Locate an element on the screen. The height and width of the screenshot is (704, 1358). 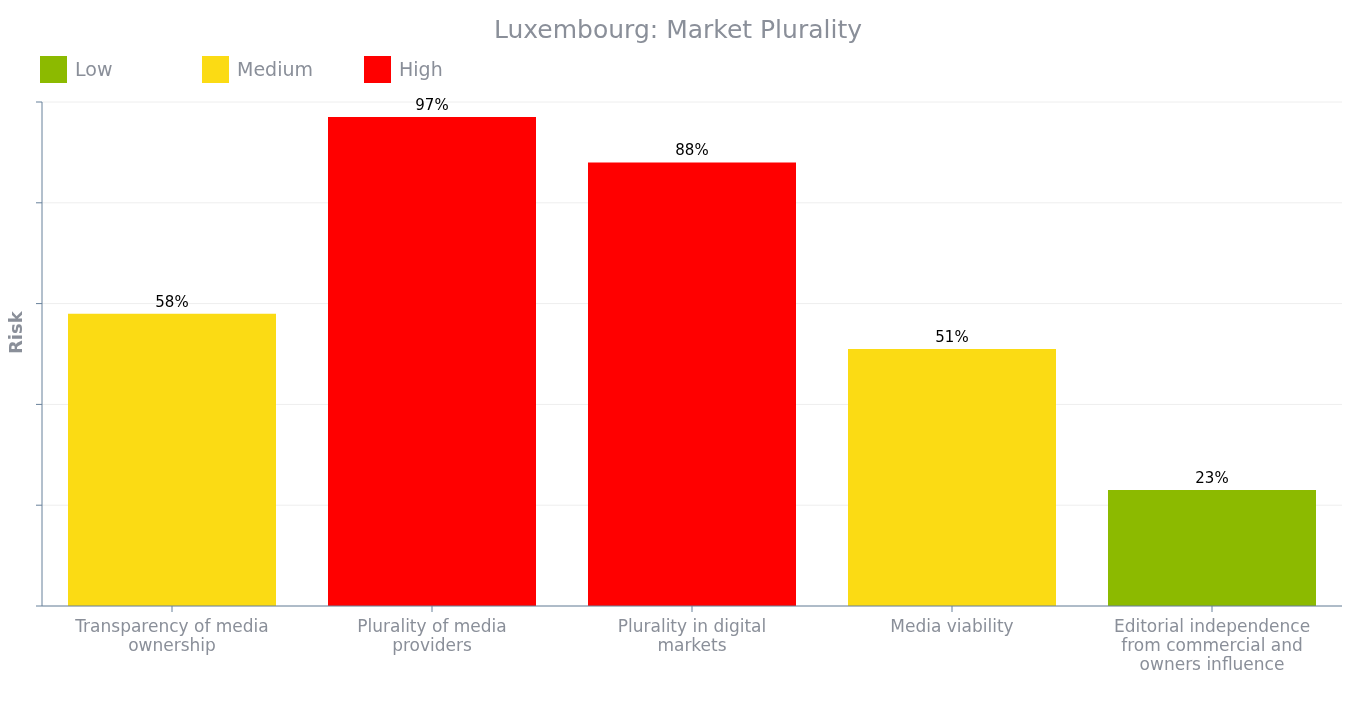
legend-label: Low is located at coordinates (94, 69).